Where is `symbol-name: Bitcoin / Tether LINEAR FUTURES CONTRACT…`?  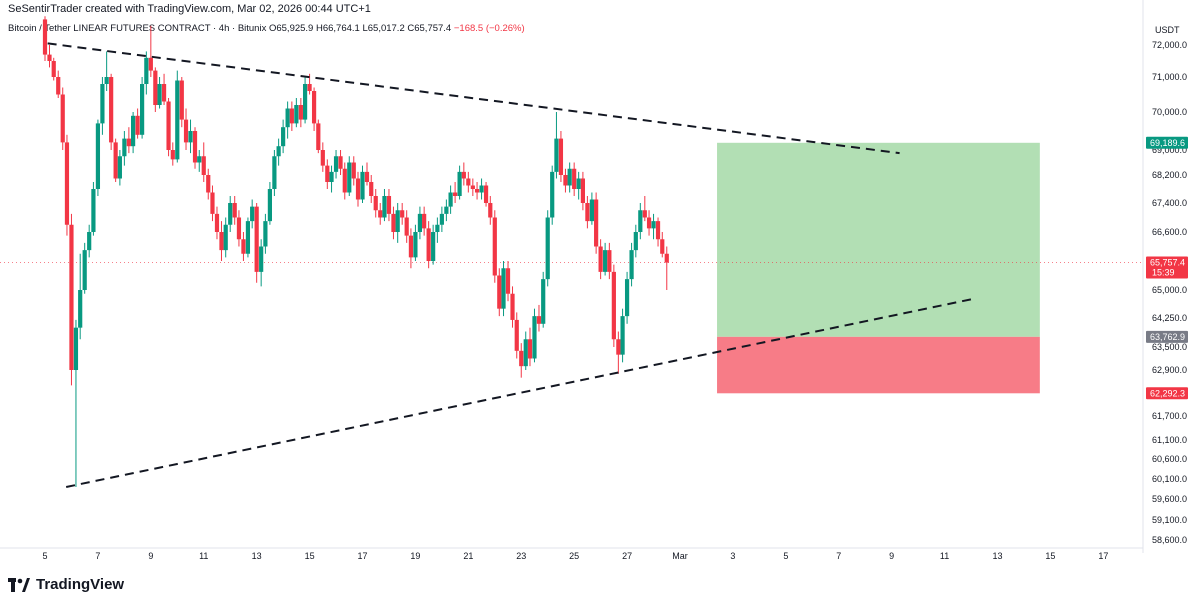 symbol-name: Bitcoin / Tether LINEAR FUTURES CONTRACT… is located at coordinates (137, 28).